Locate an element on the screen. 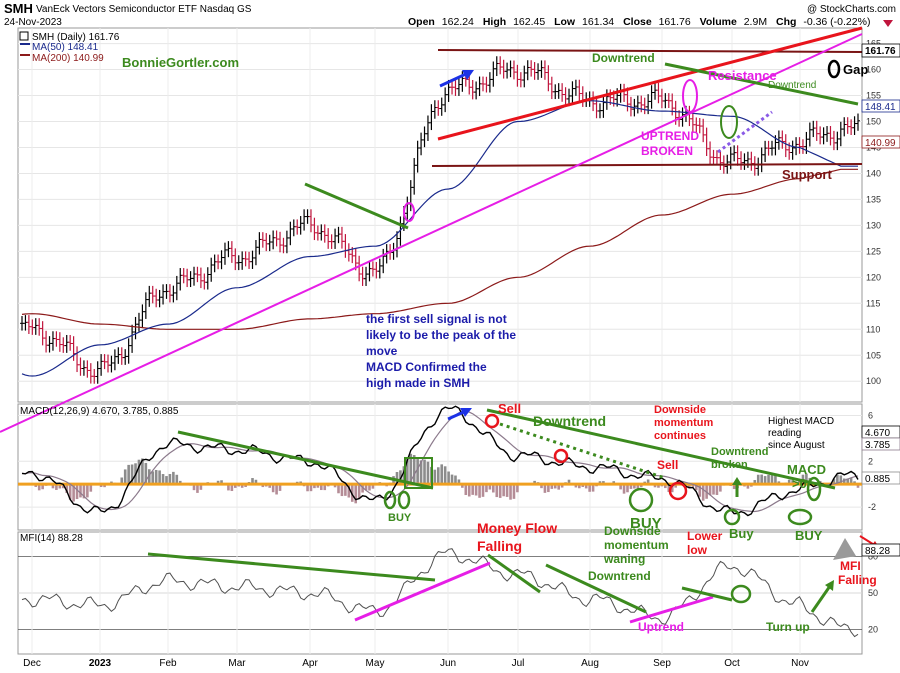 The image size is (900, 673). macd-lower-low-label-1: Lower is located at coordinates (705, 536).